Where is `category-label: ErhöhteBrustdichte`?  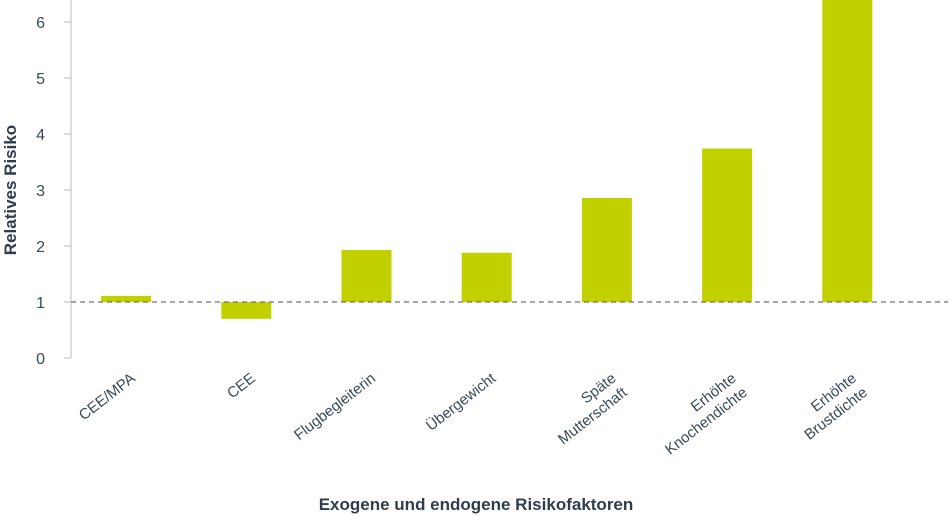
category-label: ErhöhteBrustdichte is located at coordinates (830, 407).